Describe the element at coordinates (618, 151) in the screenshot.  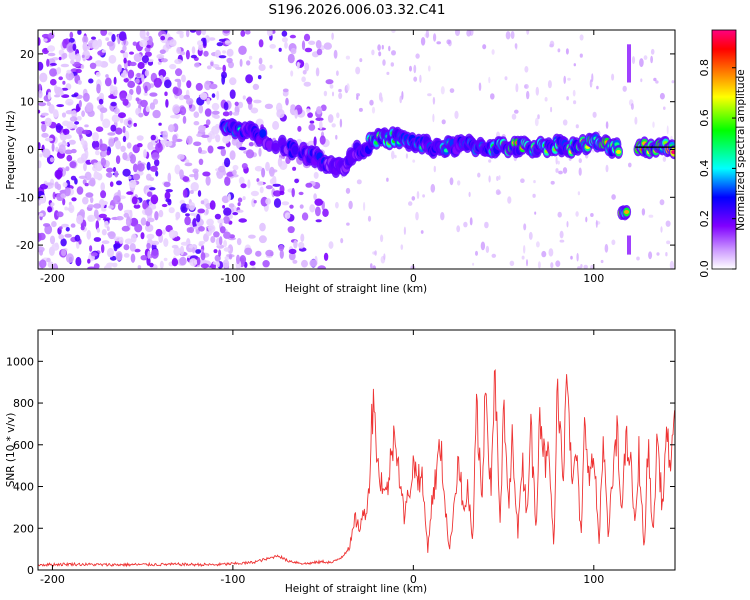
I see `ridge-peak` at that location.